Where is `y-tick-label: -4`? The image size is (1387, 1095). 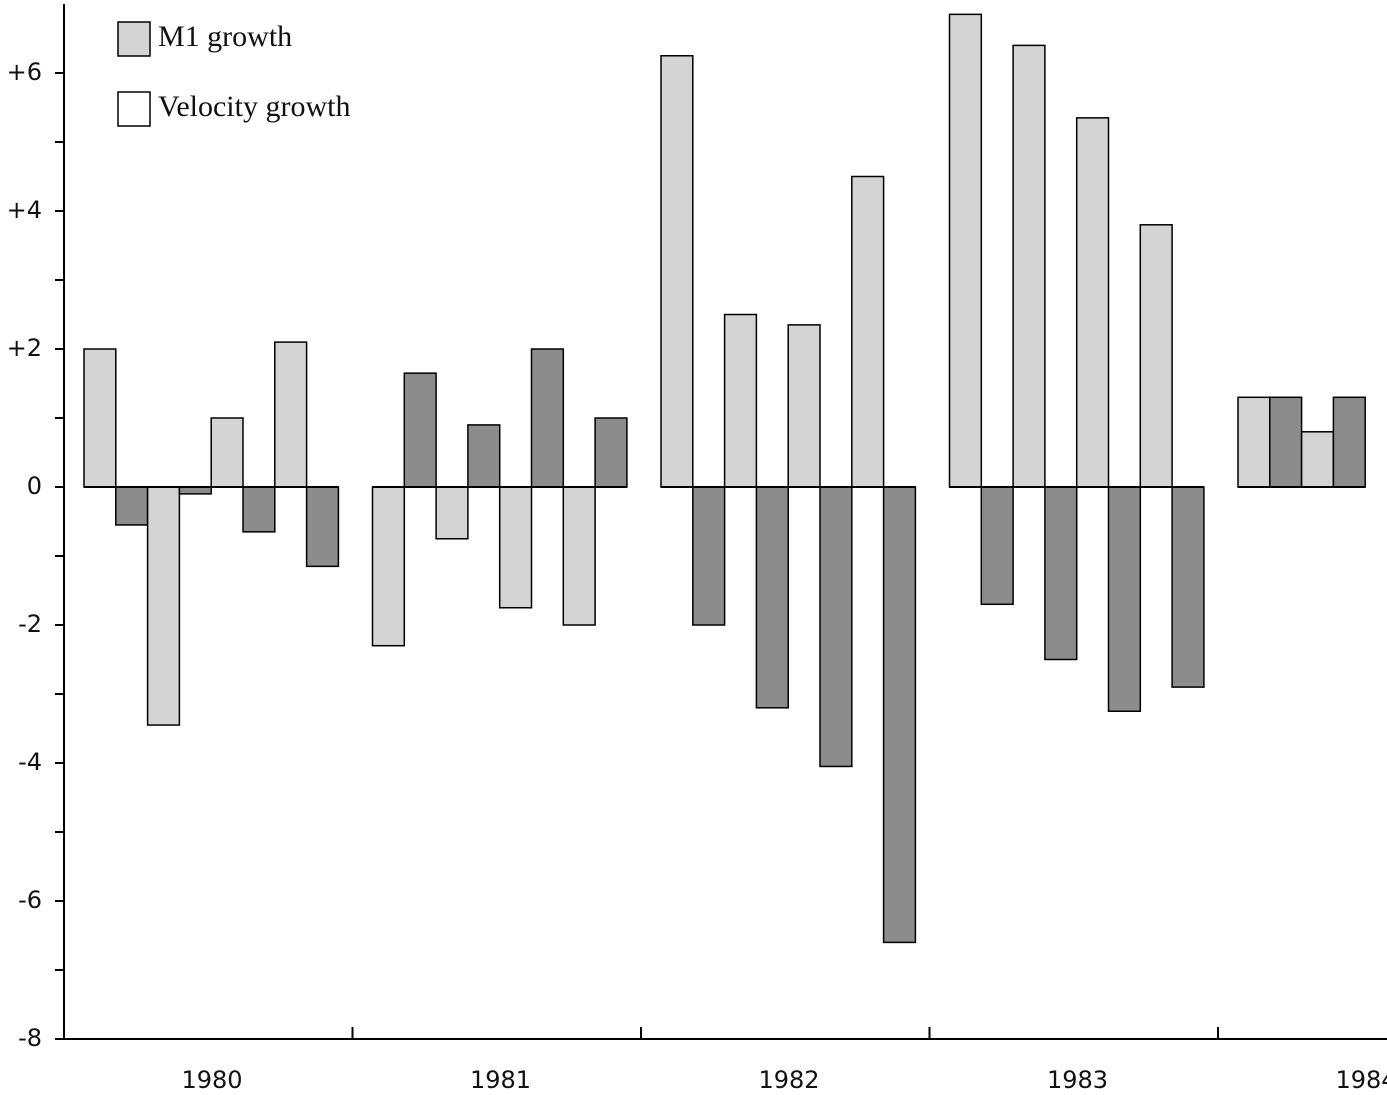
y-tick-label: -4 is located at coordinates (30, 762).